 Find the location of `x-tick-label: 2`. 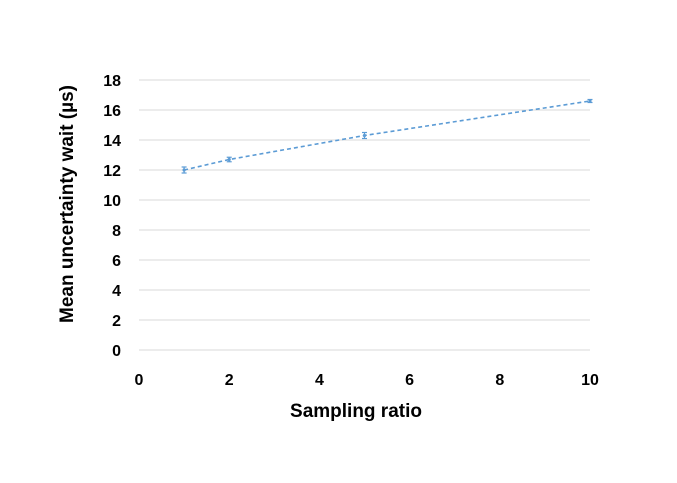

x-tick-label: 2 is located at coordinates (229, 380).